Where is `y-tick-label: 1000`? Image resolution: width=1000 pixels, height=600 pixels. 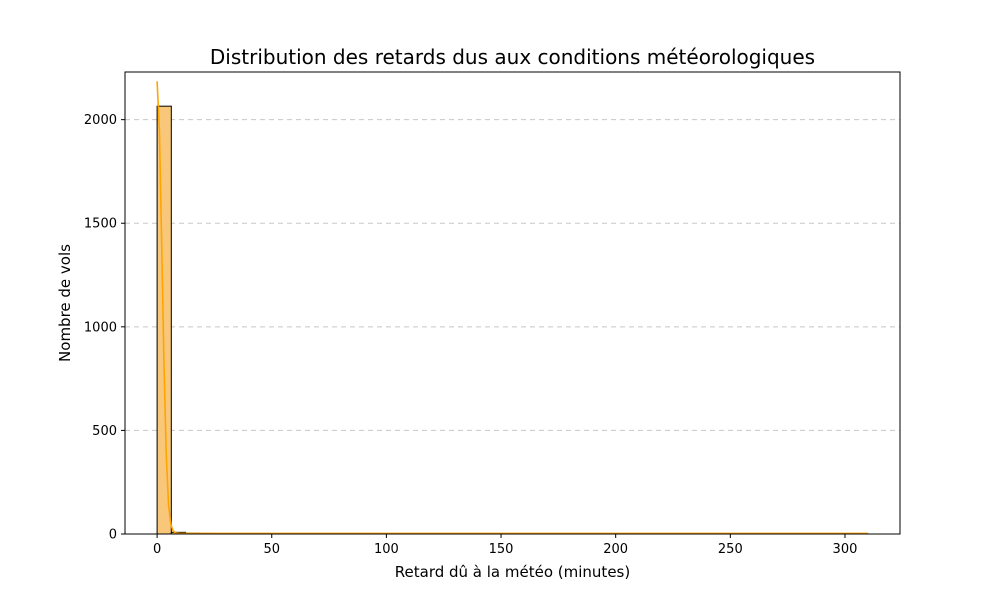 y-tick-label: 1000 is located at coordinates (100, 327).